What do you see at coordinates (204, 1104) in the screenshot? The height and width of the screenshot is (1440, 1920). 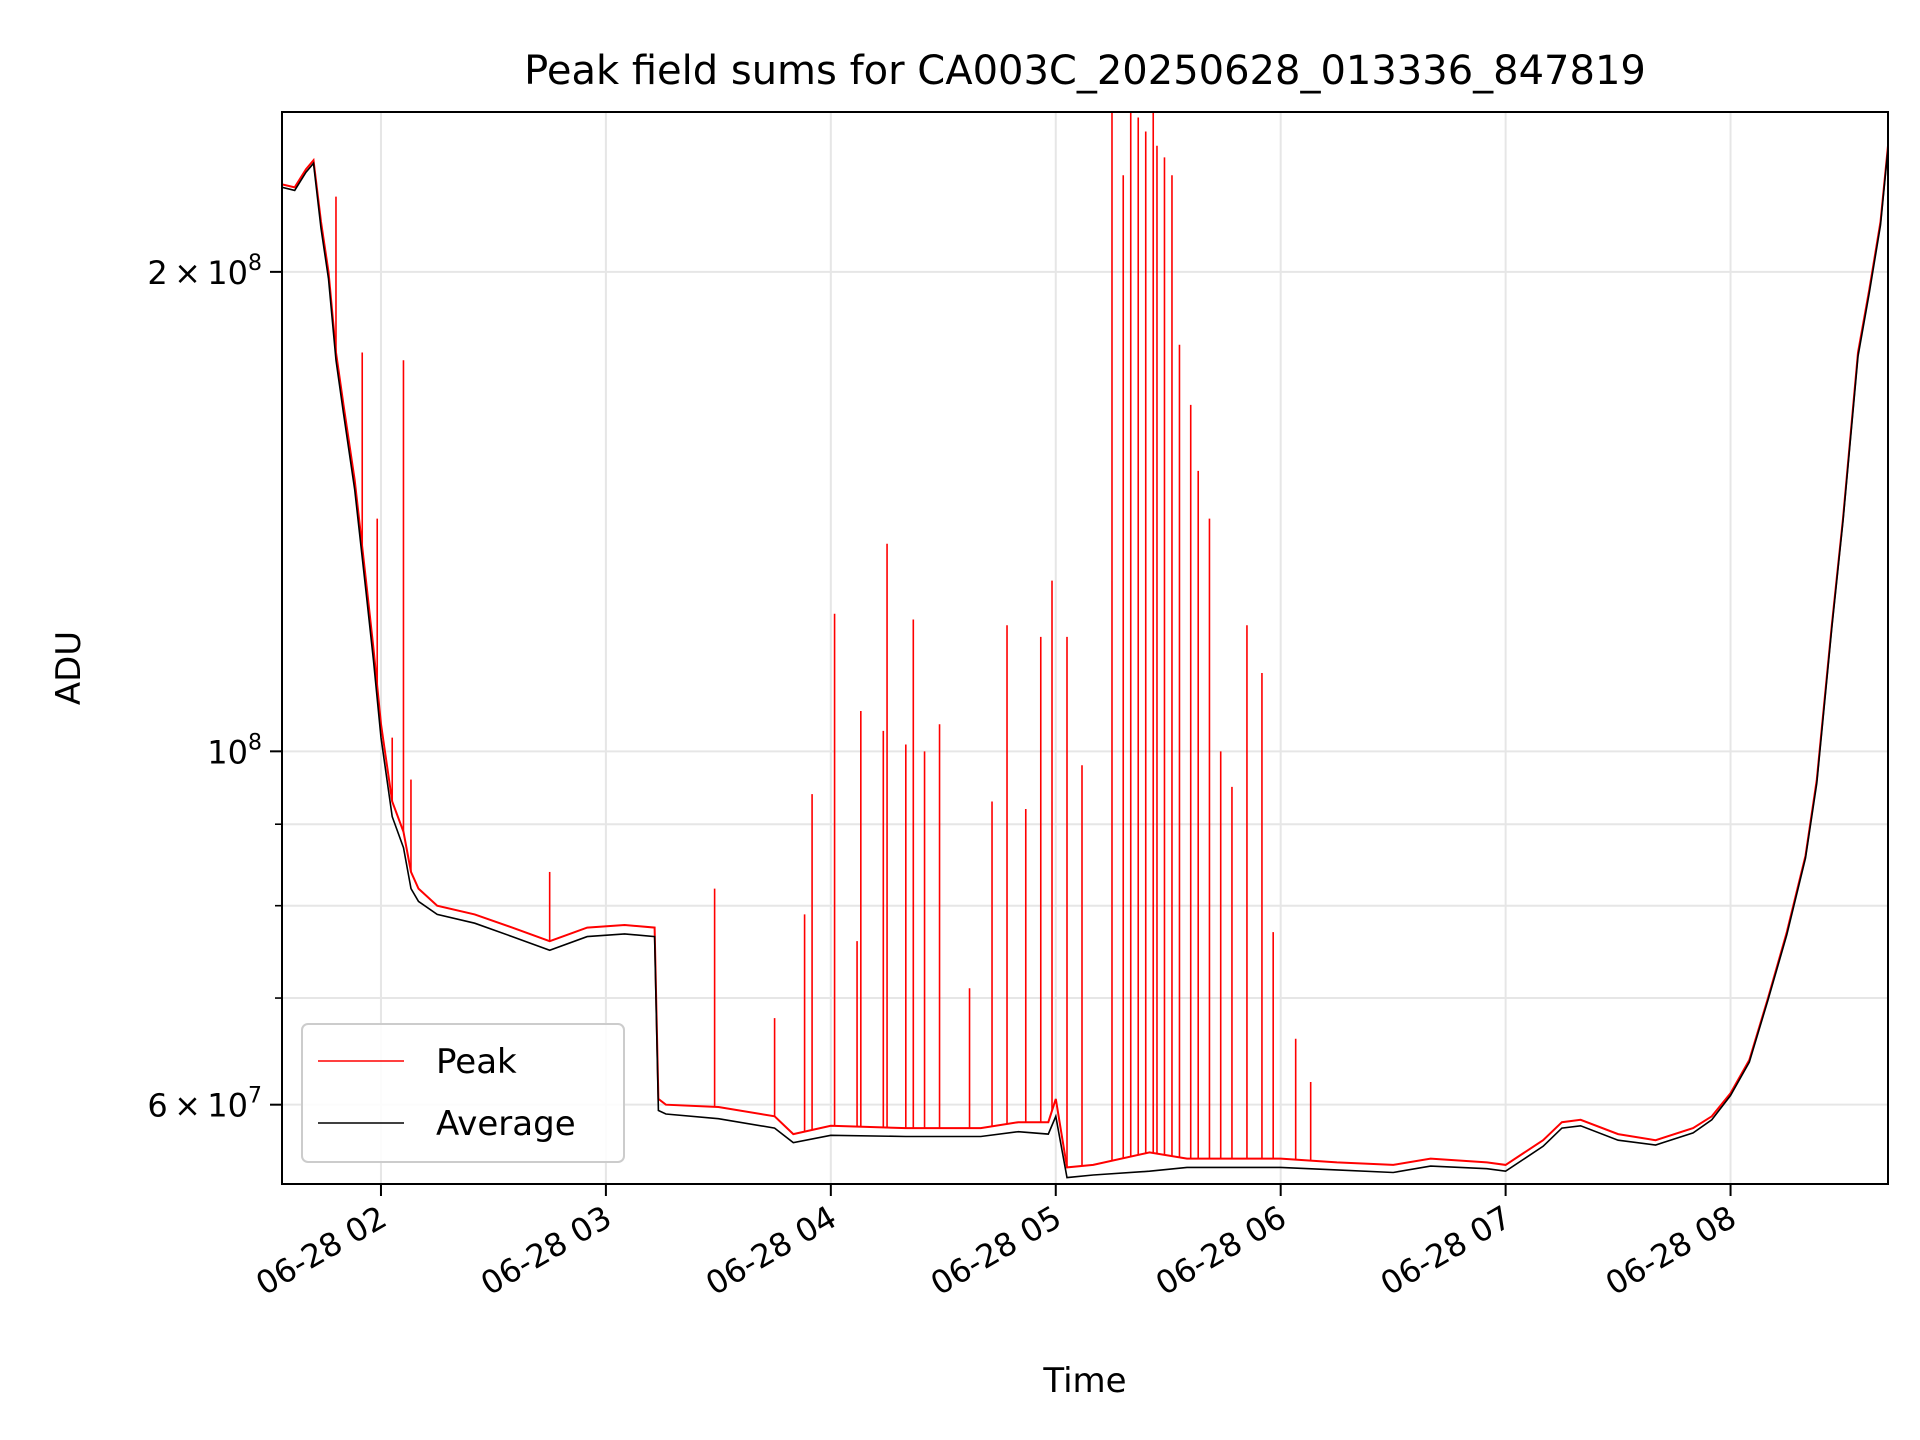 I see `y-tick-label: 6 × 107` at bounding box center [204, 1104].